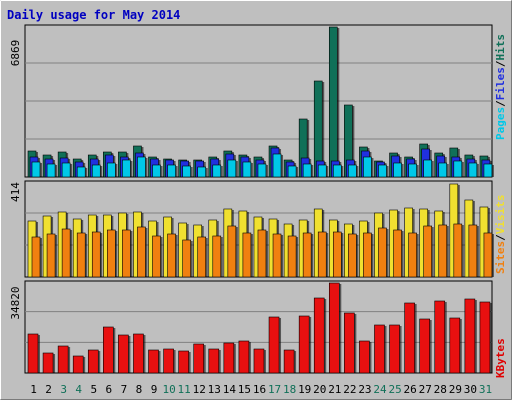  I want to click on x-tick-label-27: 27, so click(425, 389).